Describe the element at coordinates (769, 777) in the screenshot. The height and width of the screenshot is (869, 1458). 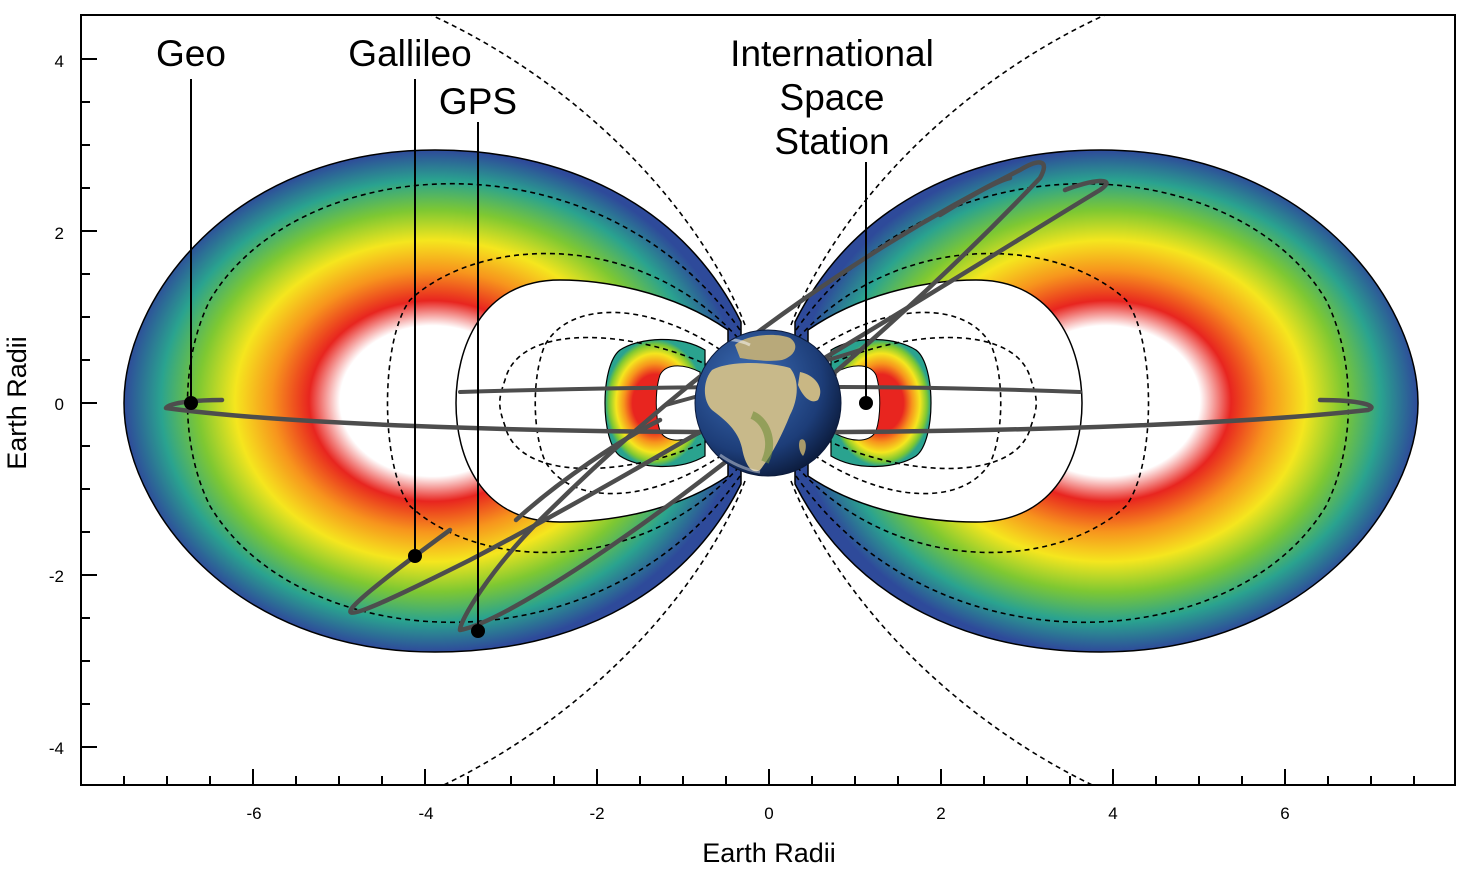
I see `x-axis-ticks` at that location.